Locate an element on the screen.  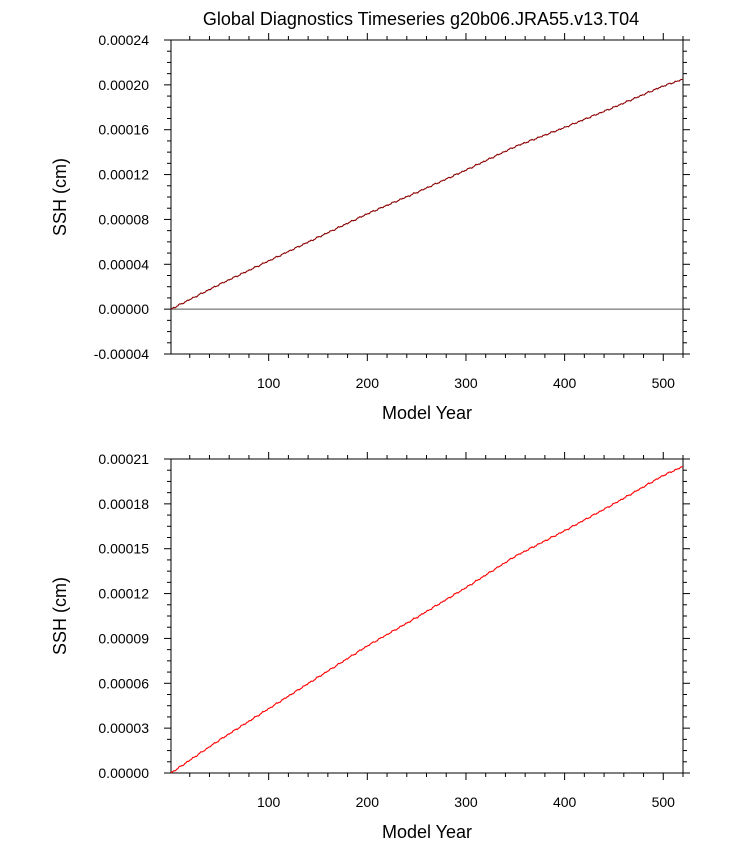
y-tick-label: 0.00024 is located at coordinates (123, 40).